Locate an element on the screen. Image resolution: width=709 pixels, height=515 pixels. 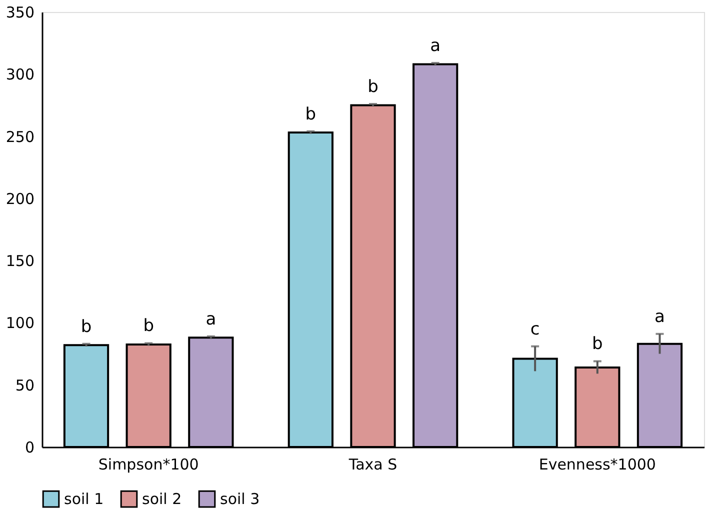
y-tick-label: 250 is located at coordinates (20, 137).